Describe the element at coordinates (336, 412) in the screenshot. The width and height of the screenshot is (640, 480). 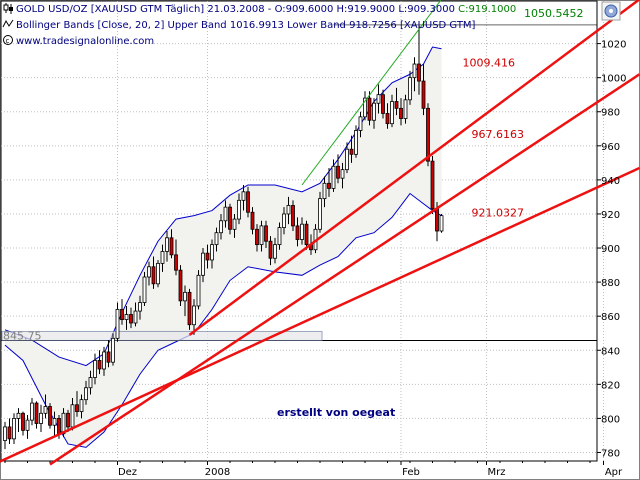
I see `author-credit: erstellt von oegeat` at that location.